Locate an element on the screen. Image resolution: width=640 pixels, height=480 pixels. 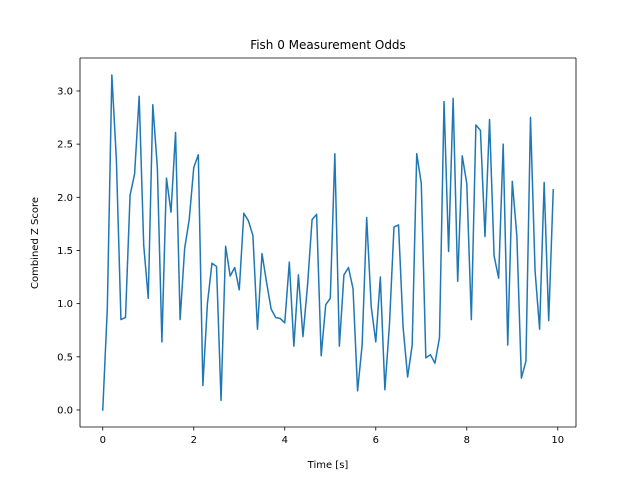
y-tick-label: 2.0 is located at coordinates (65, 198).